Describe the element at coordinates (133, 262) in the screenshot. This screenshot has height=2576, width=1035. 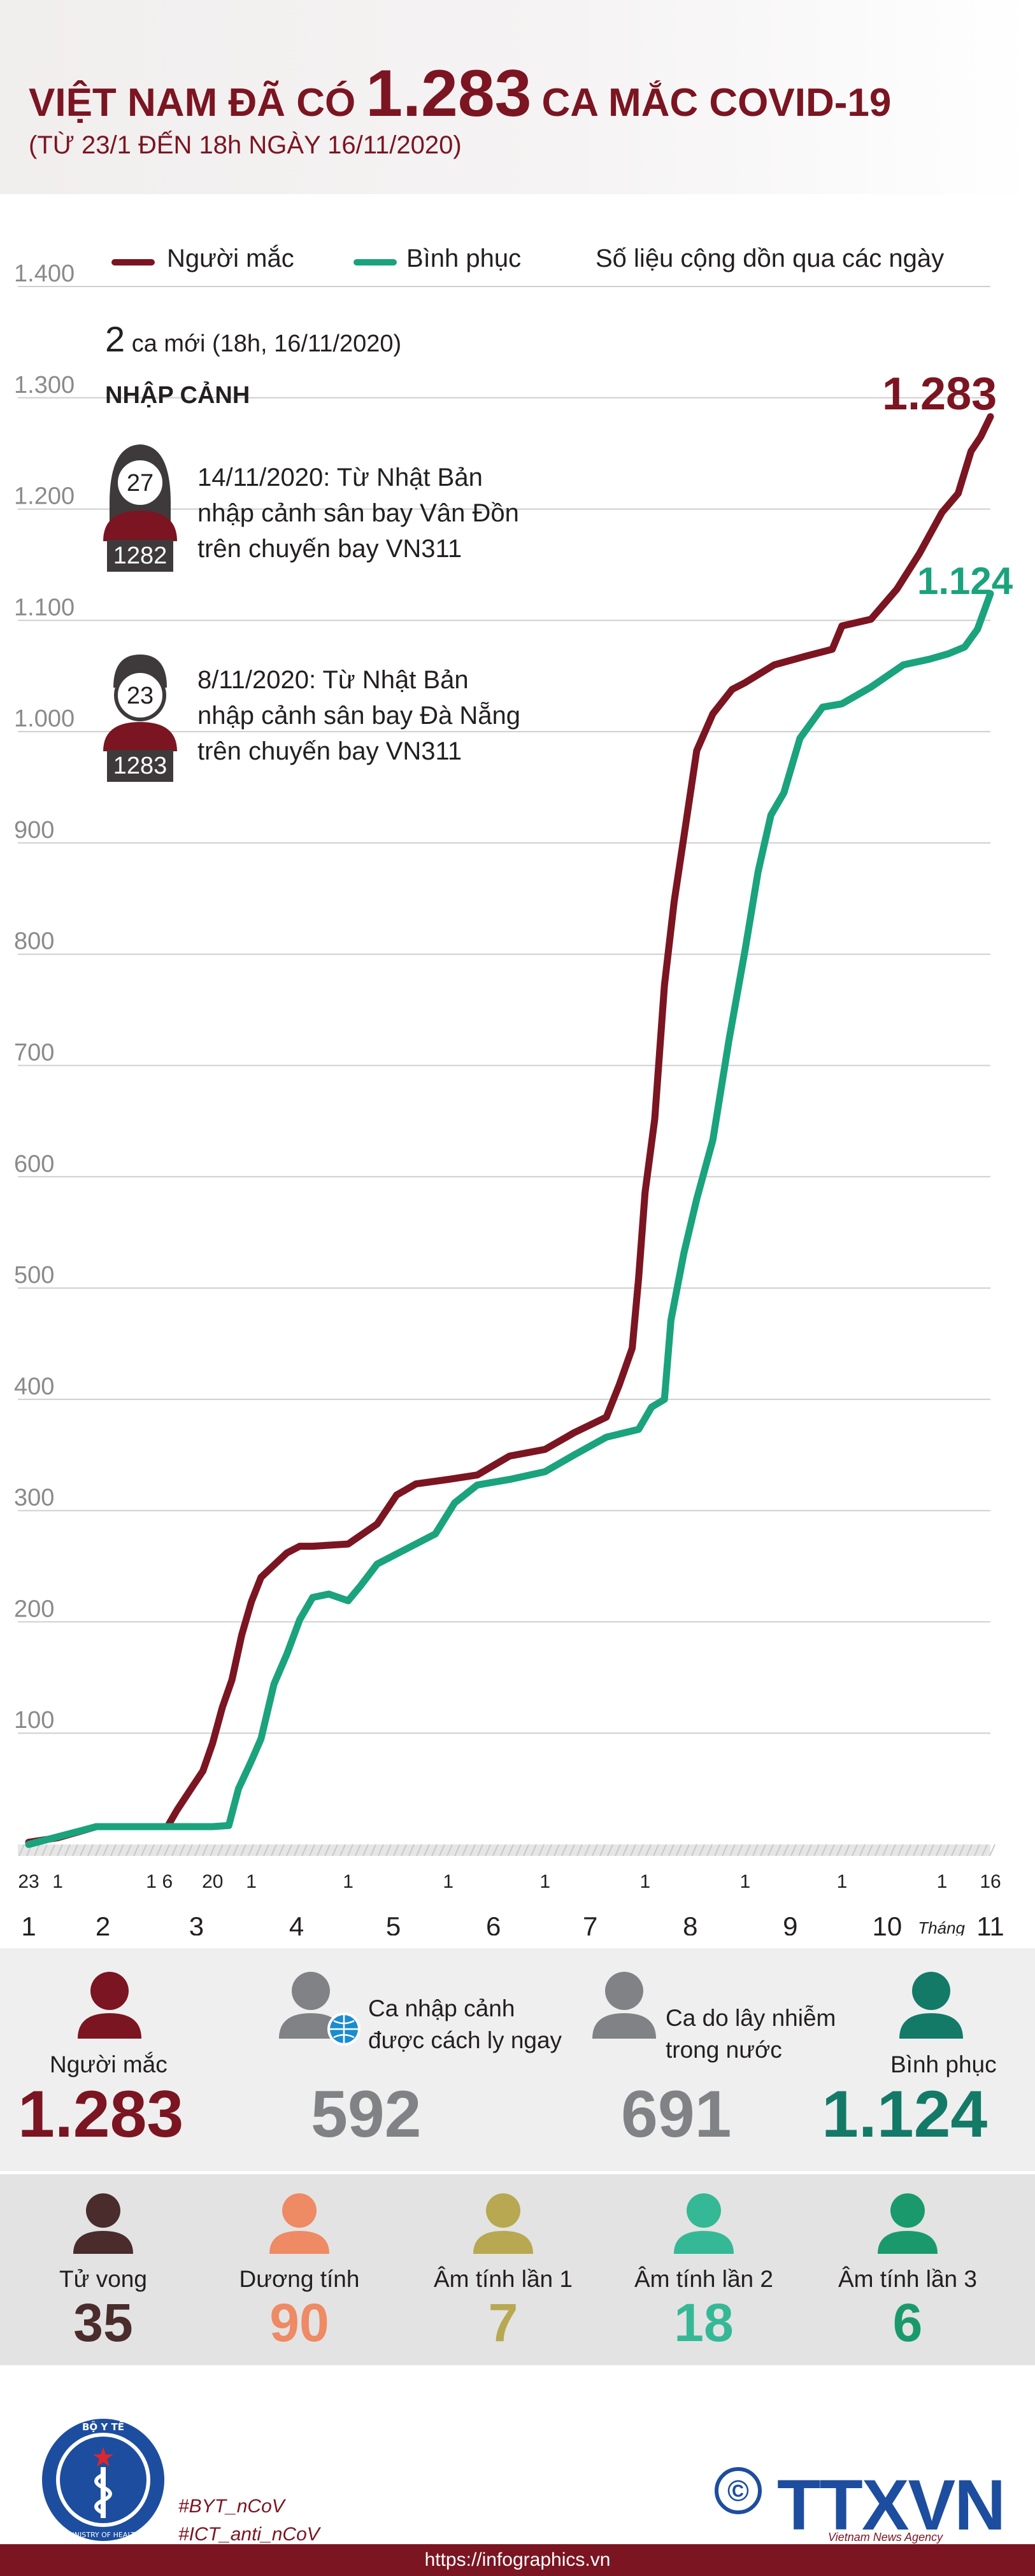
I see `legend-infected-swatch` at that location.